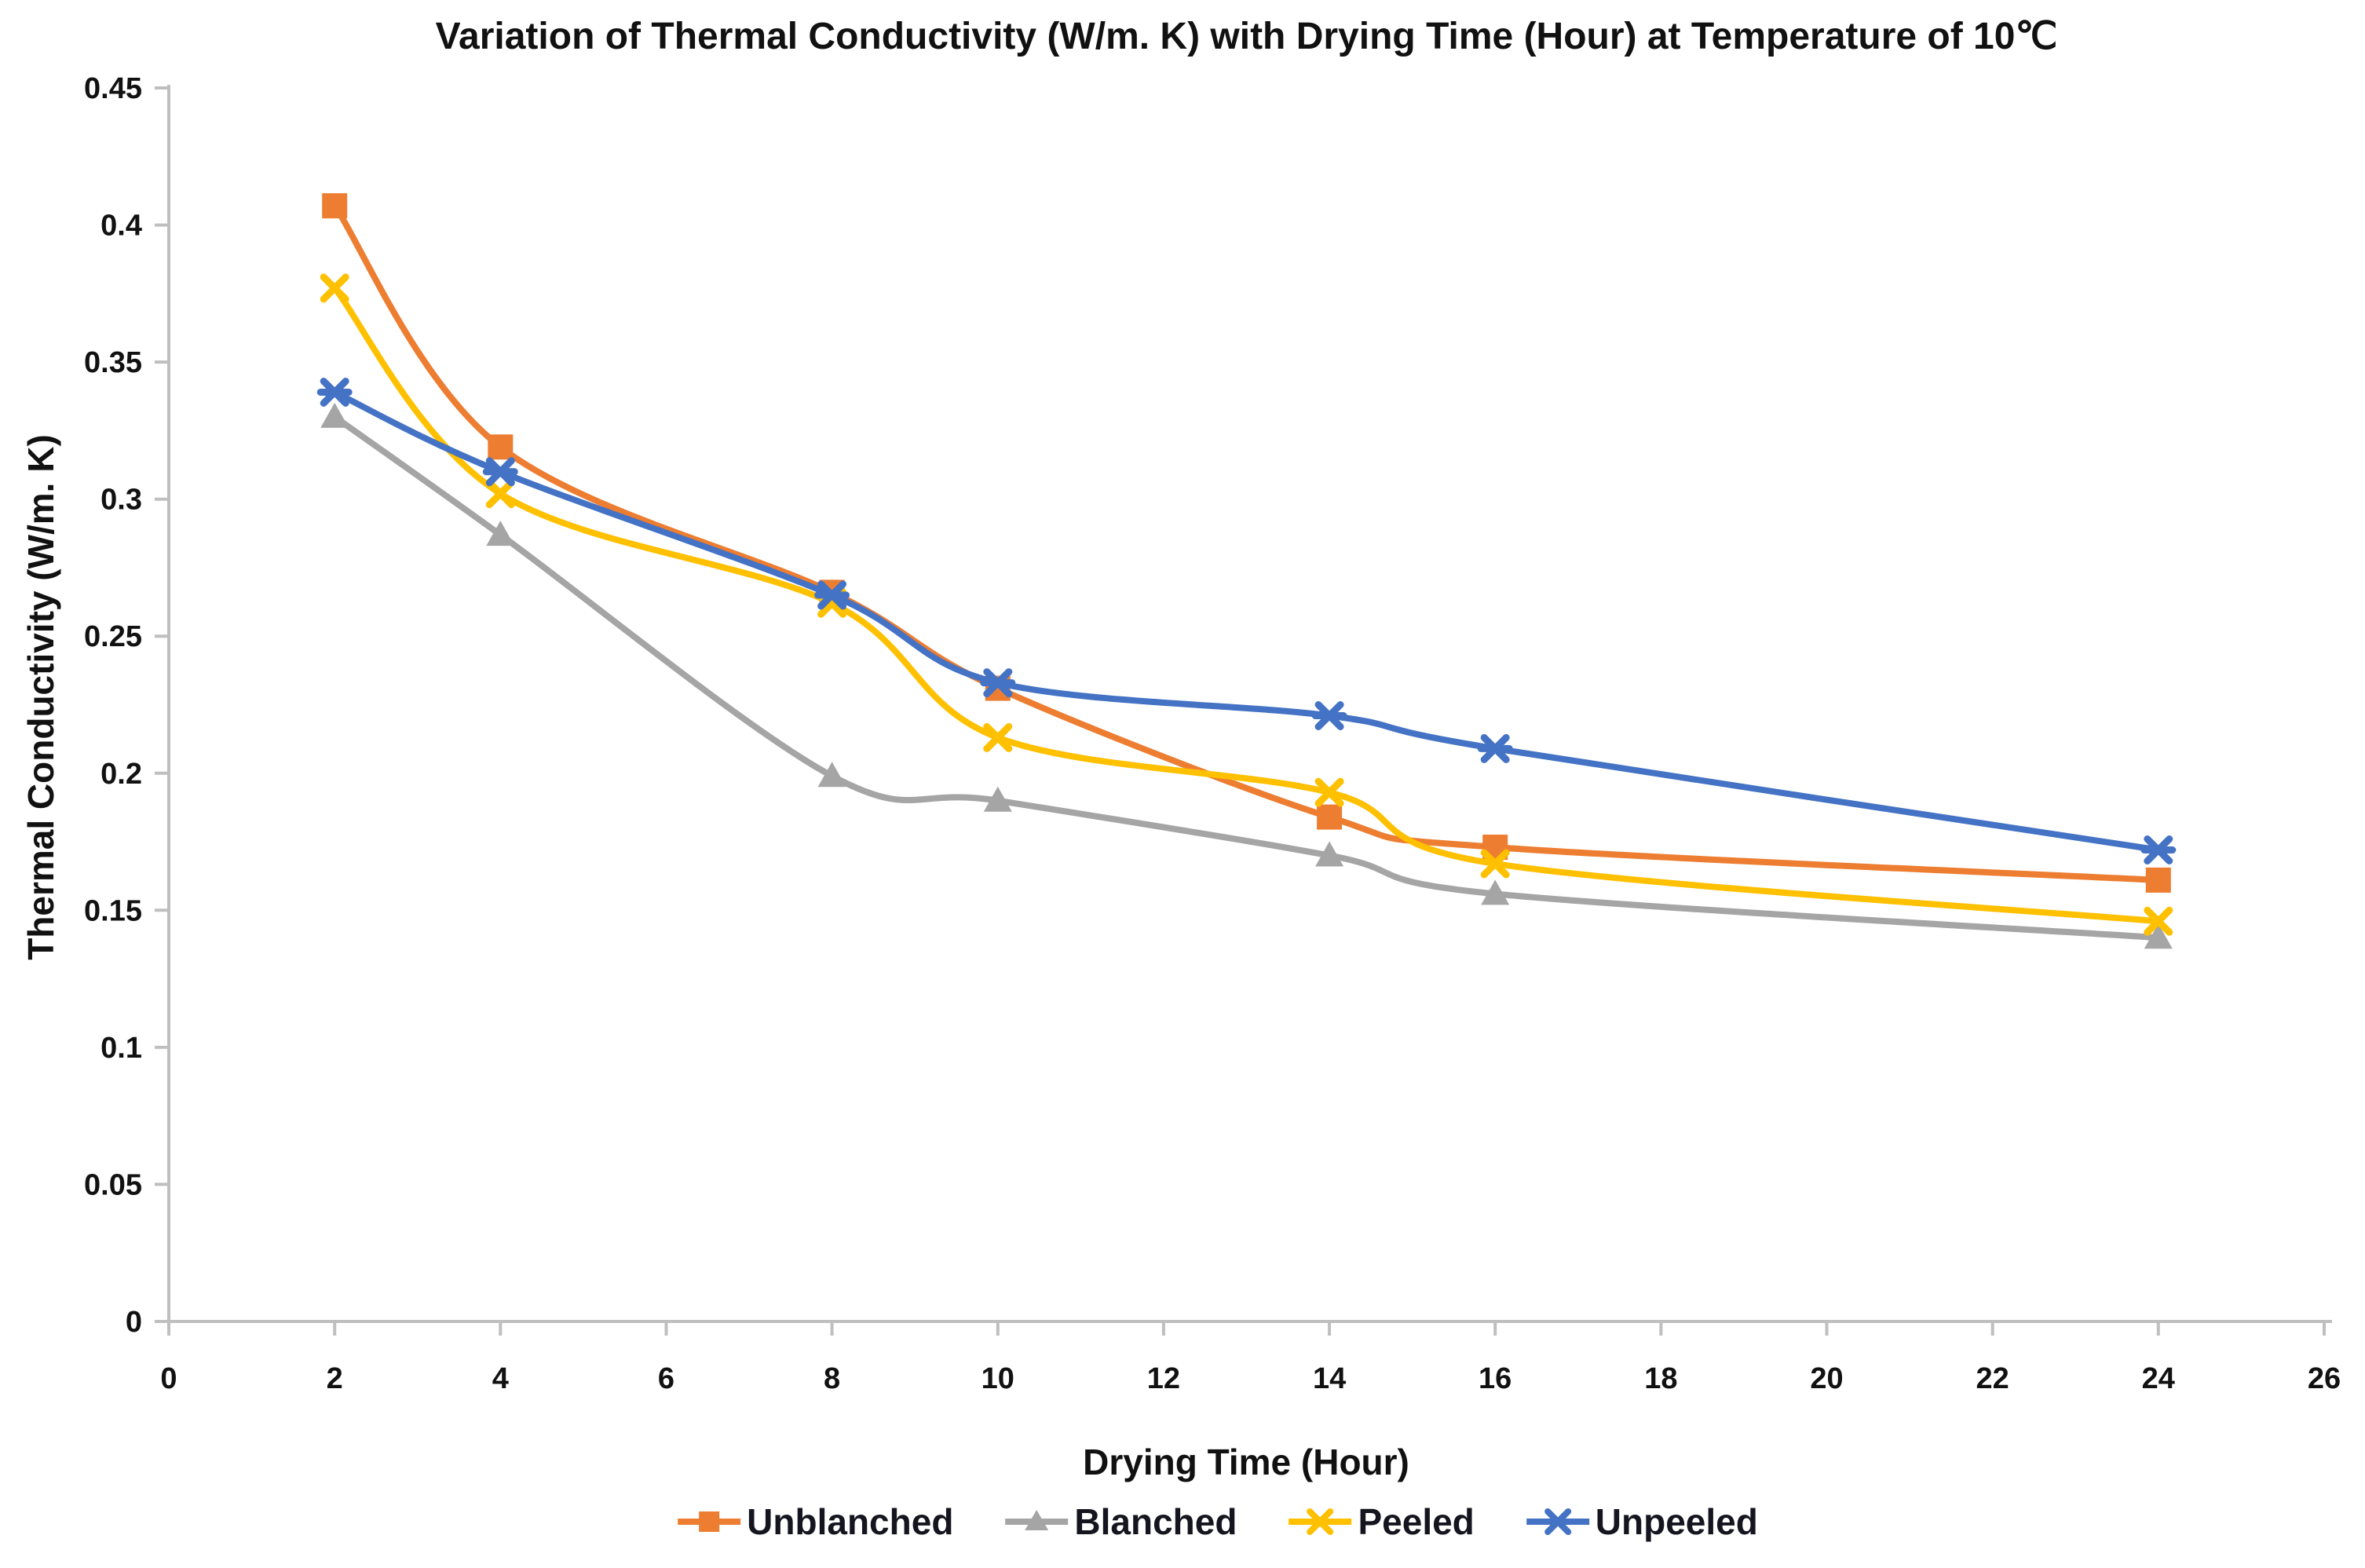  Describe the element at coordinates (709, 1521) in the screenshot. I see `legend-marker-icon-unblanched` at that location.